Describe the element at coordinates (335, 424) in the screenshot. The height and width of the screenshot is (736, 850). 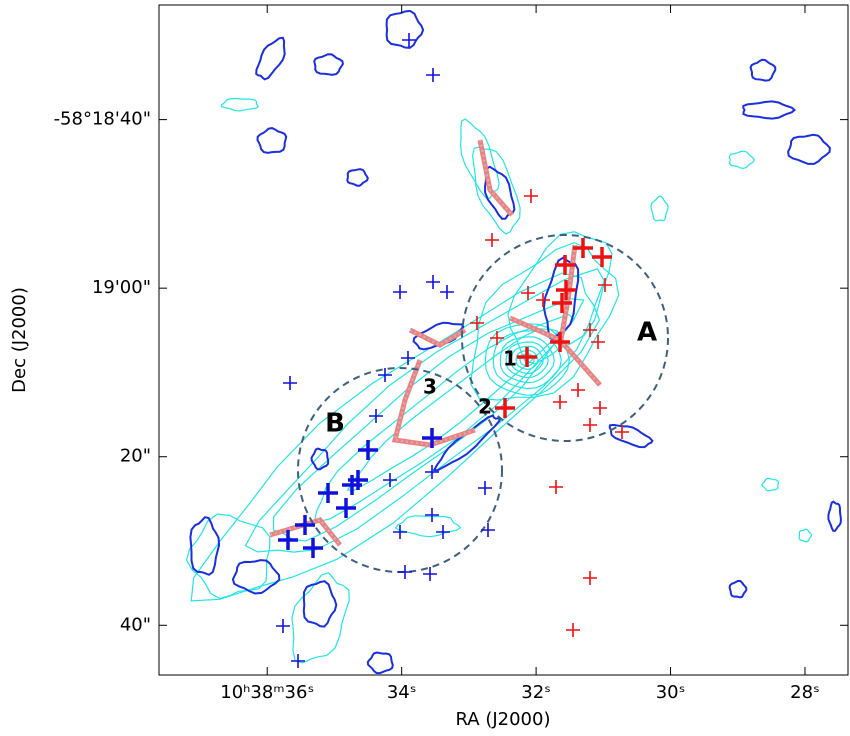
I see `annotation: B` at that location.